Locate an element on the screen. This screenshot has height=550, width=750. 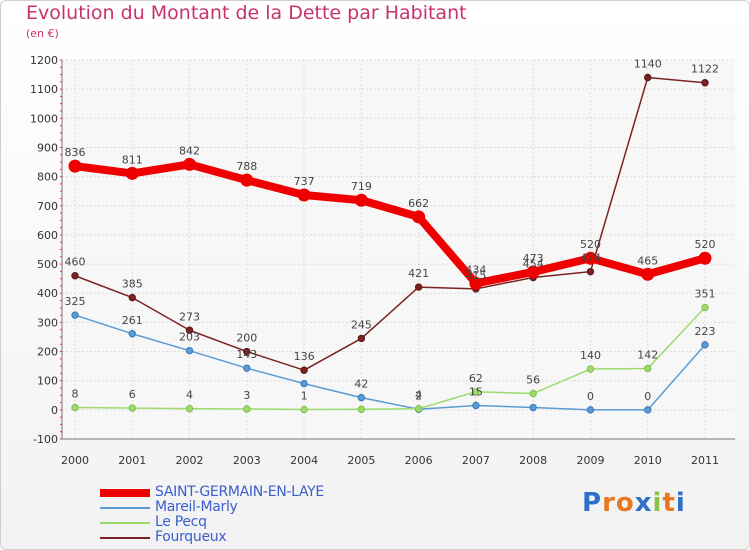
y-tick-label: 300 is located at coordinates (47, 322).